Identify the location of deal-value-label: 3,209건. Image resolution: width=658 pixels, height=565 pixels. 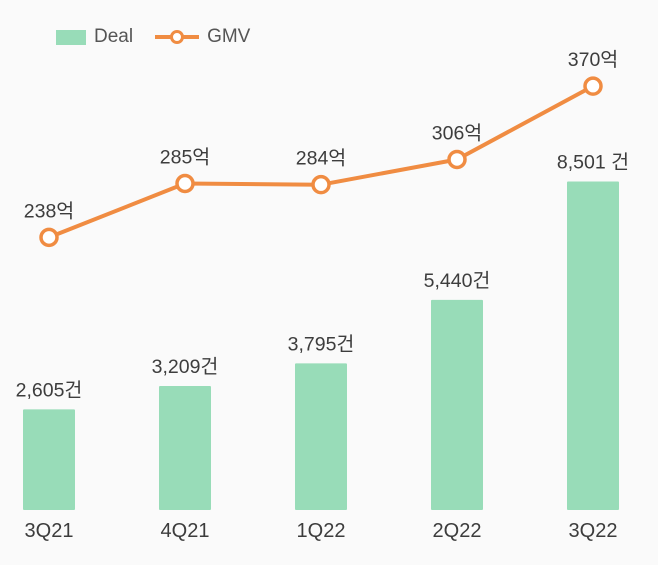
(185, 367).